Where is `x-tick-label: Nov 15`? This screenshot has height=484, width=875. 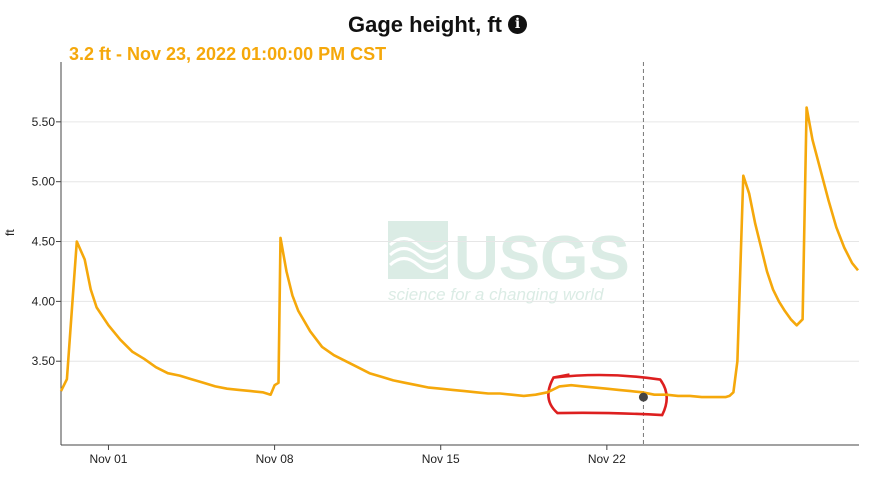
x-tick-label: Nov 15 is located at coordinates (441, 459).